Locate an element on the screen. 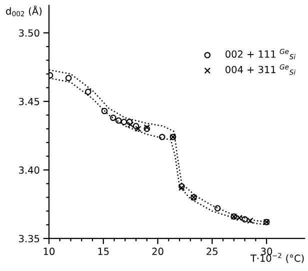  y-axis-title: d$_{002}$ (Å) is located at coordinates (24, 11).